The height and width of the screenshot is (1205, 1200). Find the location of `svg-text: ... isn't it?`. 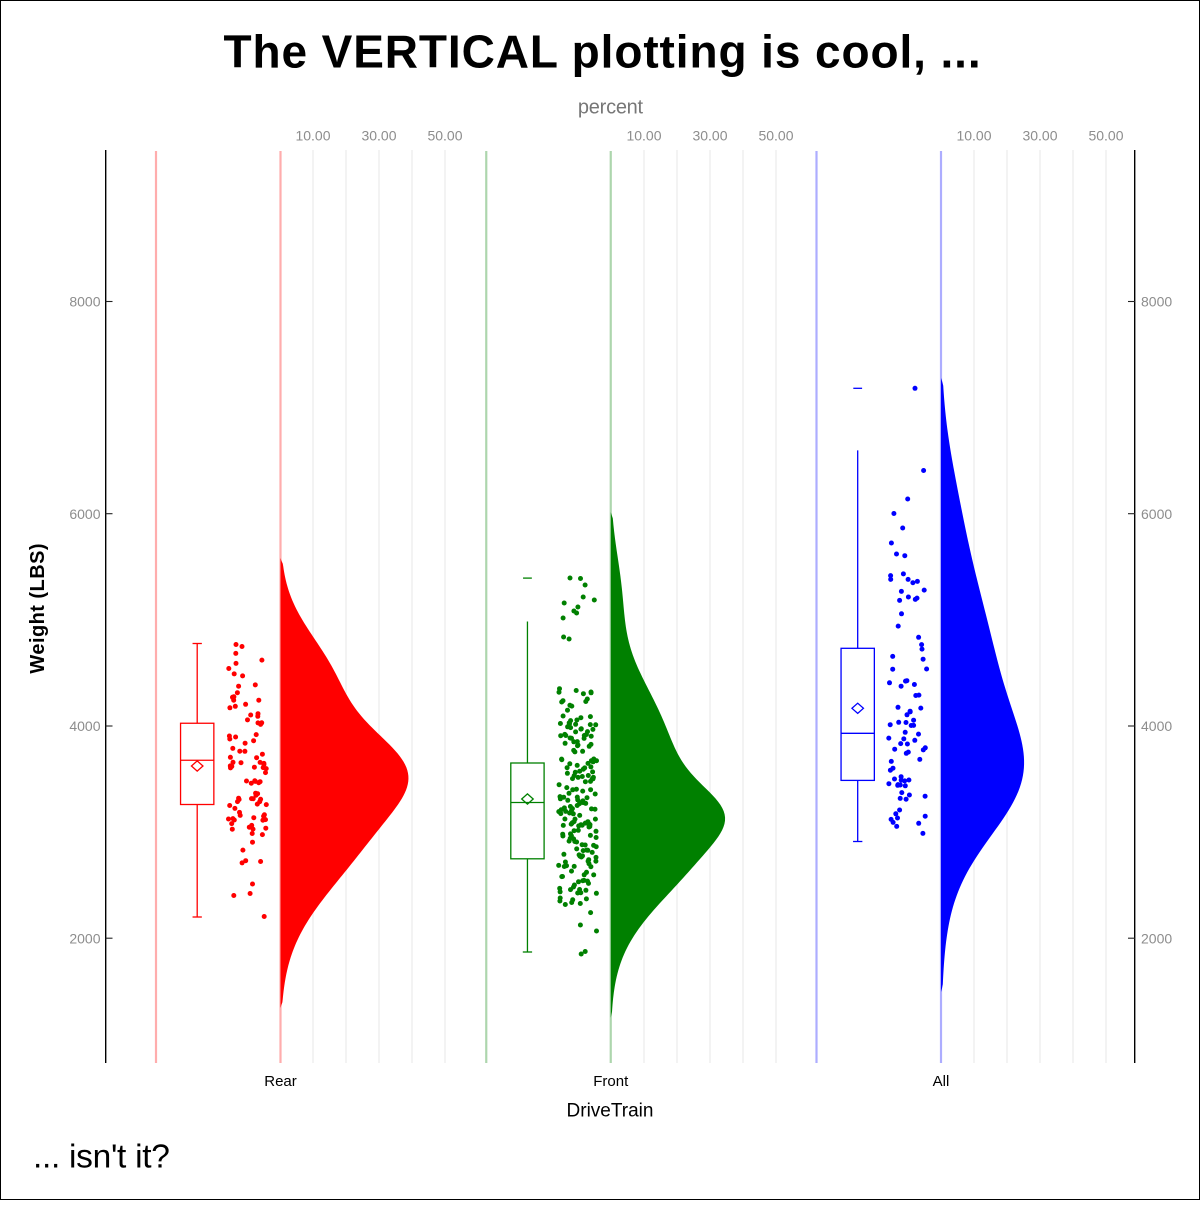

svg-text: ... isn't it? is located at coordinates (101, 1157).